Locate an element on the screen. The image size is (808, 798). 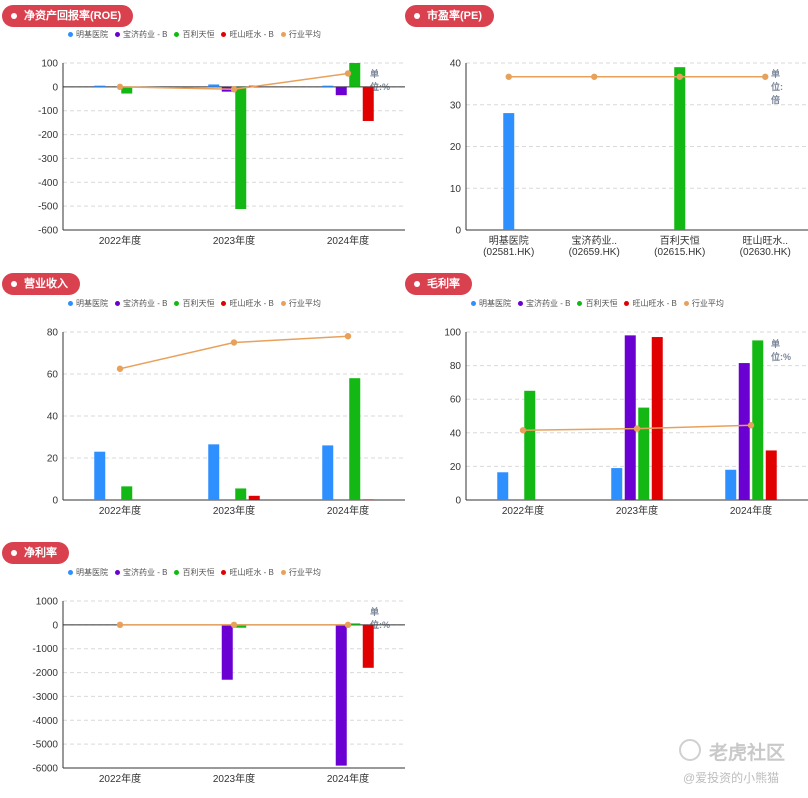
y-tick-label: 20 is located at coordinates (53, 459).